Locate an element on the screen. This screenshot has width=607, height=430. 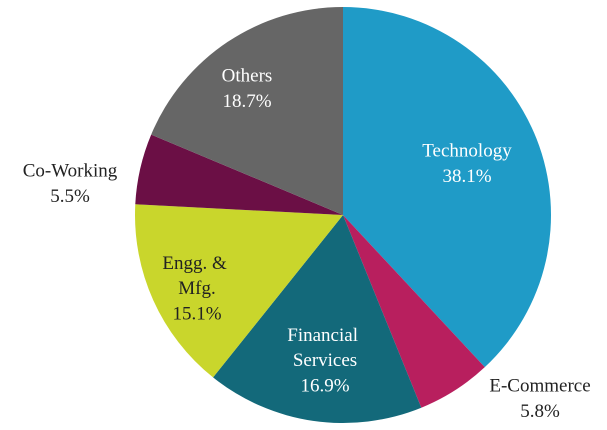
slice-label: Financial Services is located at coordinates (324, 348).